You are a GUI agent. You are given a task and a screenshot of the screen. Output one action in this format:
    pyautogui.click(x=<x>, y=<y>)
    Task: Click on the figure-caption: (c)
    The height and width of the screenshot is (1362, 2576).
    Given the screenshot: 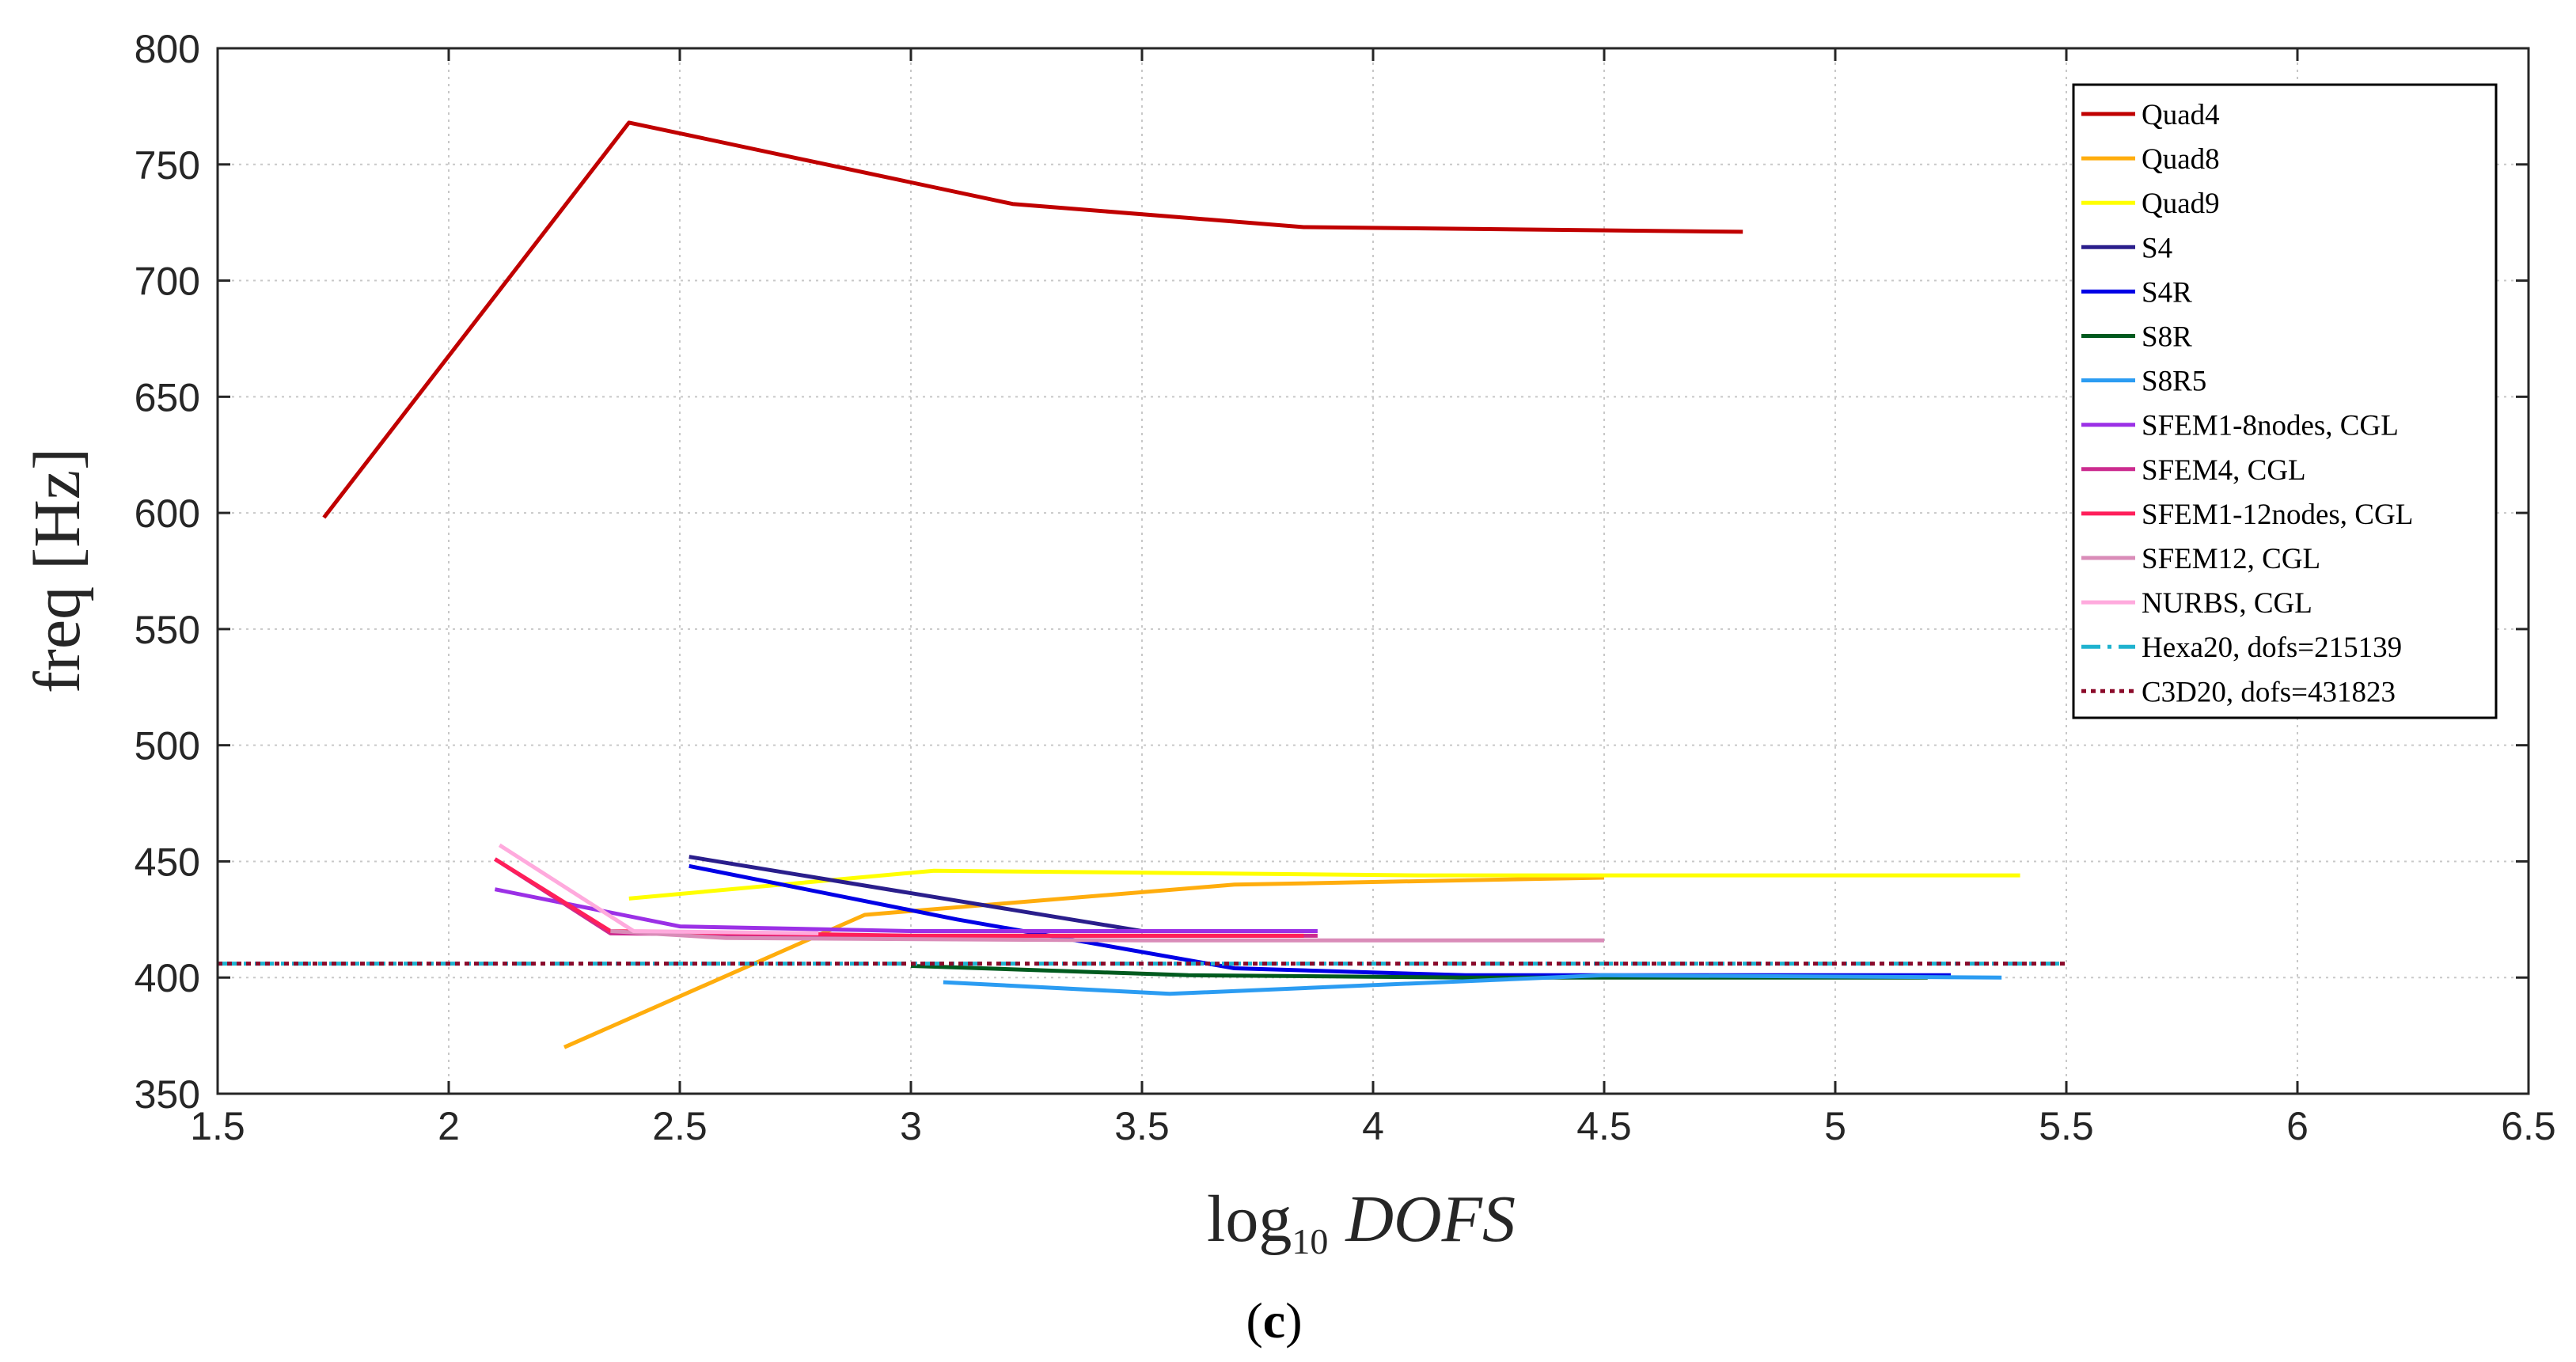 What is the action you would take?
    pyautogui.click(x=1274, y=1320)
    